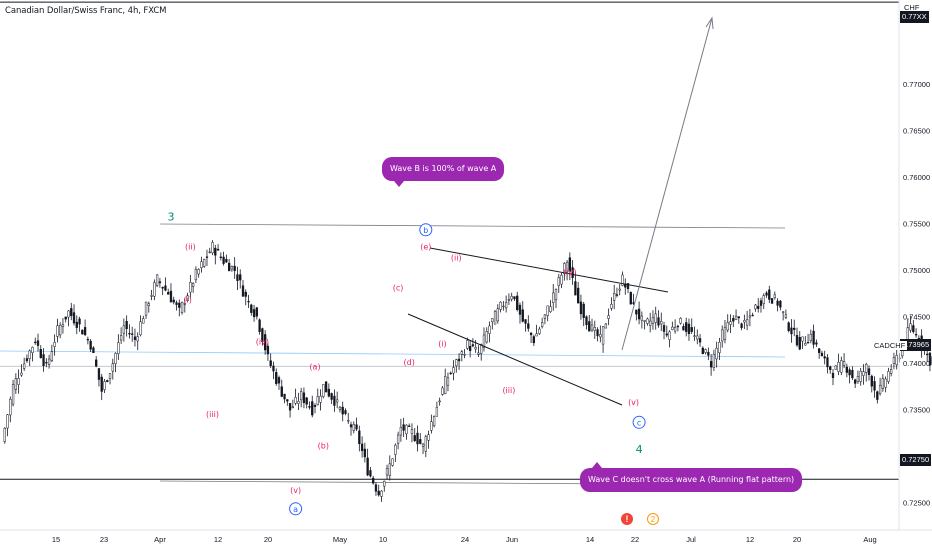 This screenshot has height=555, width=932. I want to click on price-tick-label: 0.76000, so click(916, 177).